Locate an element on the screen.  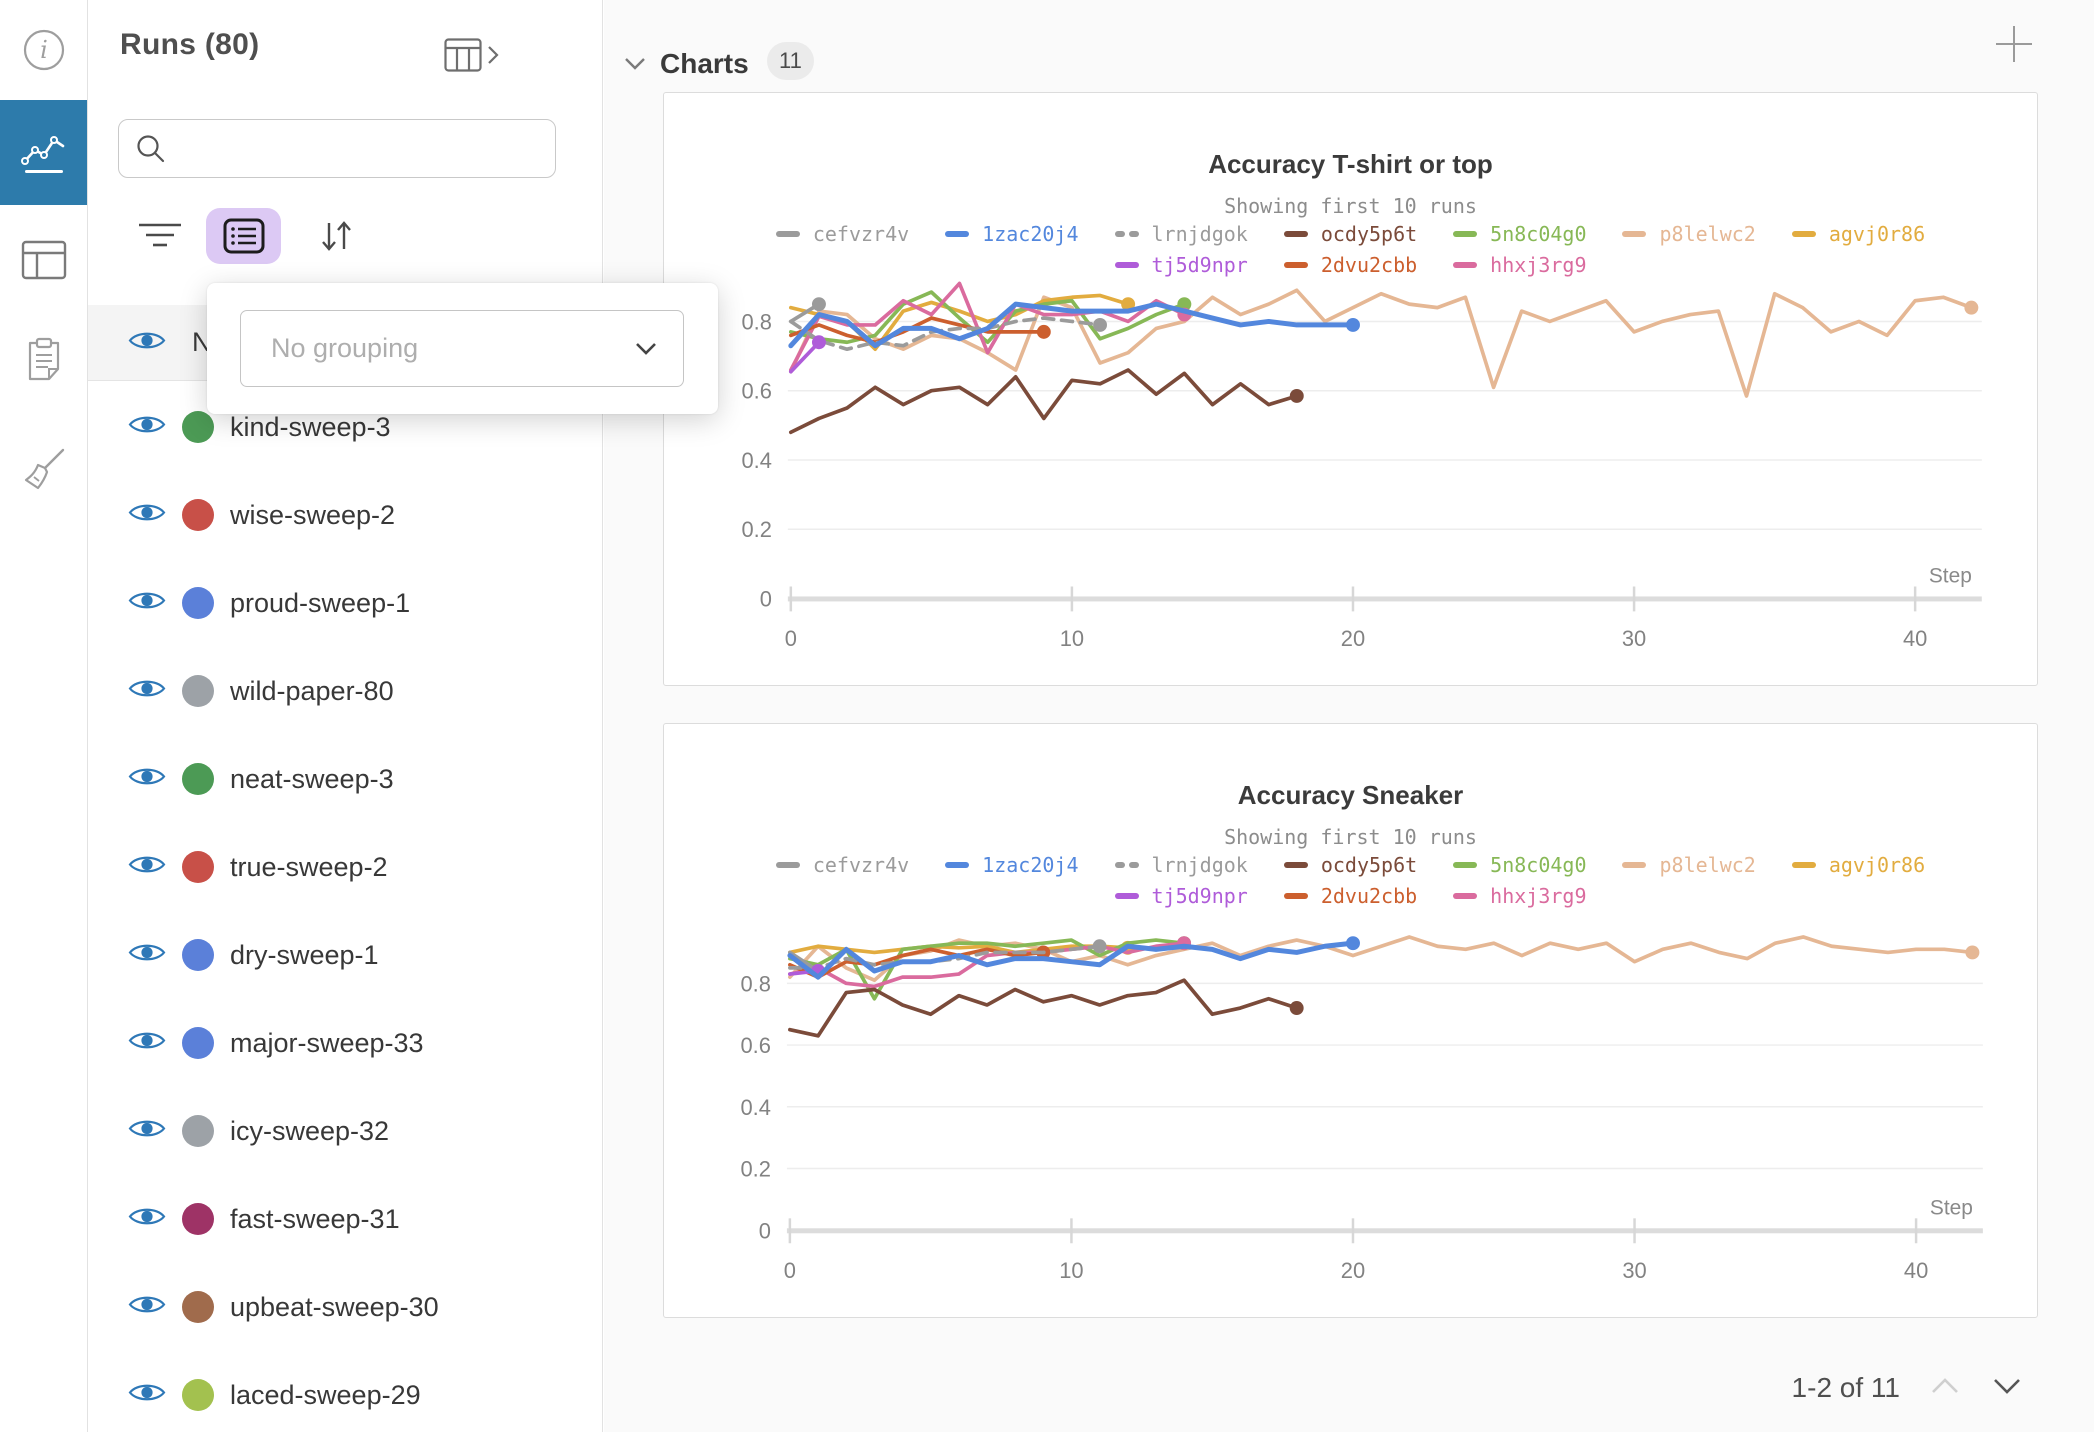
sidebar-item-sweeps is located at coordinates (43, 469).